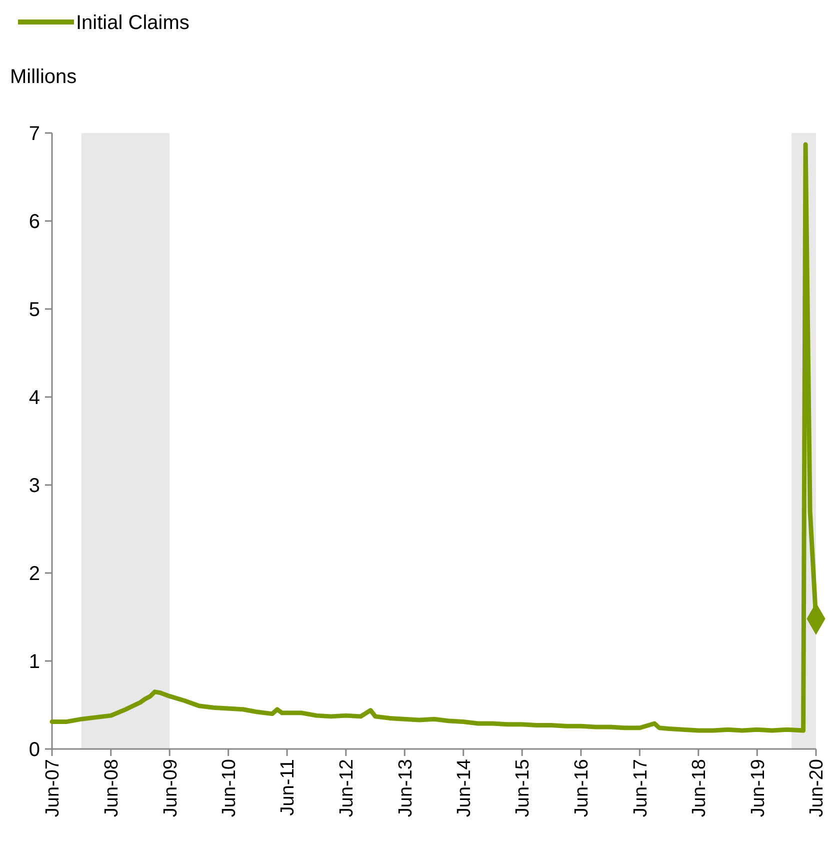 This screenshot has width=828, height=847. I want to click on y-tick-label: 2, so click(34, 574).